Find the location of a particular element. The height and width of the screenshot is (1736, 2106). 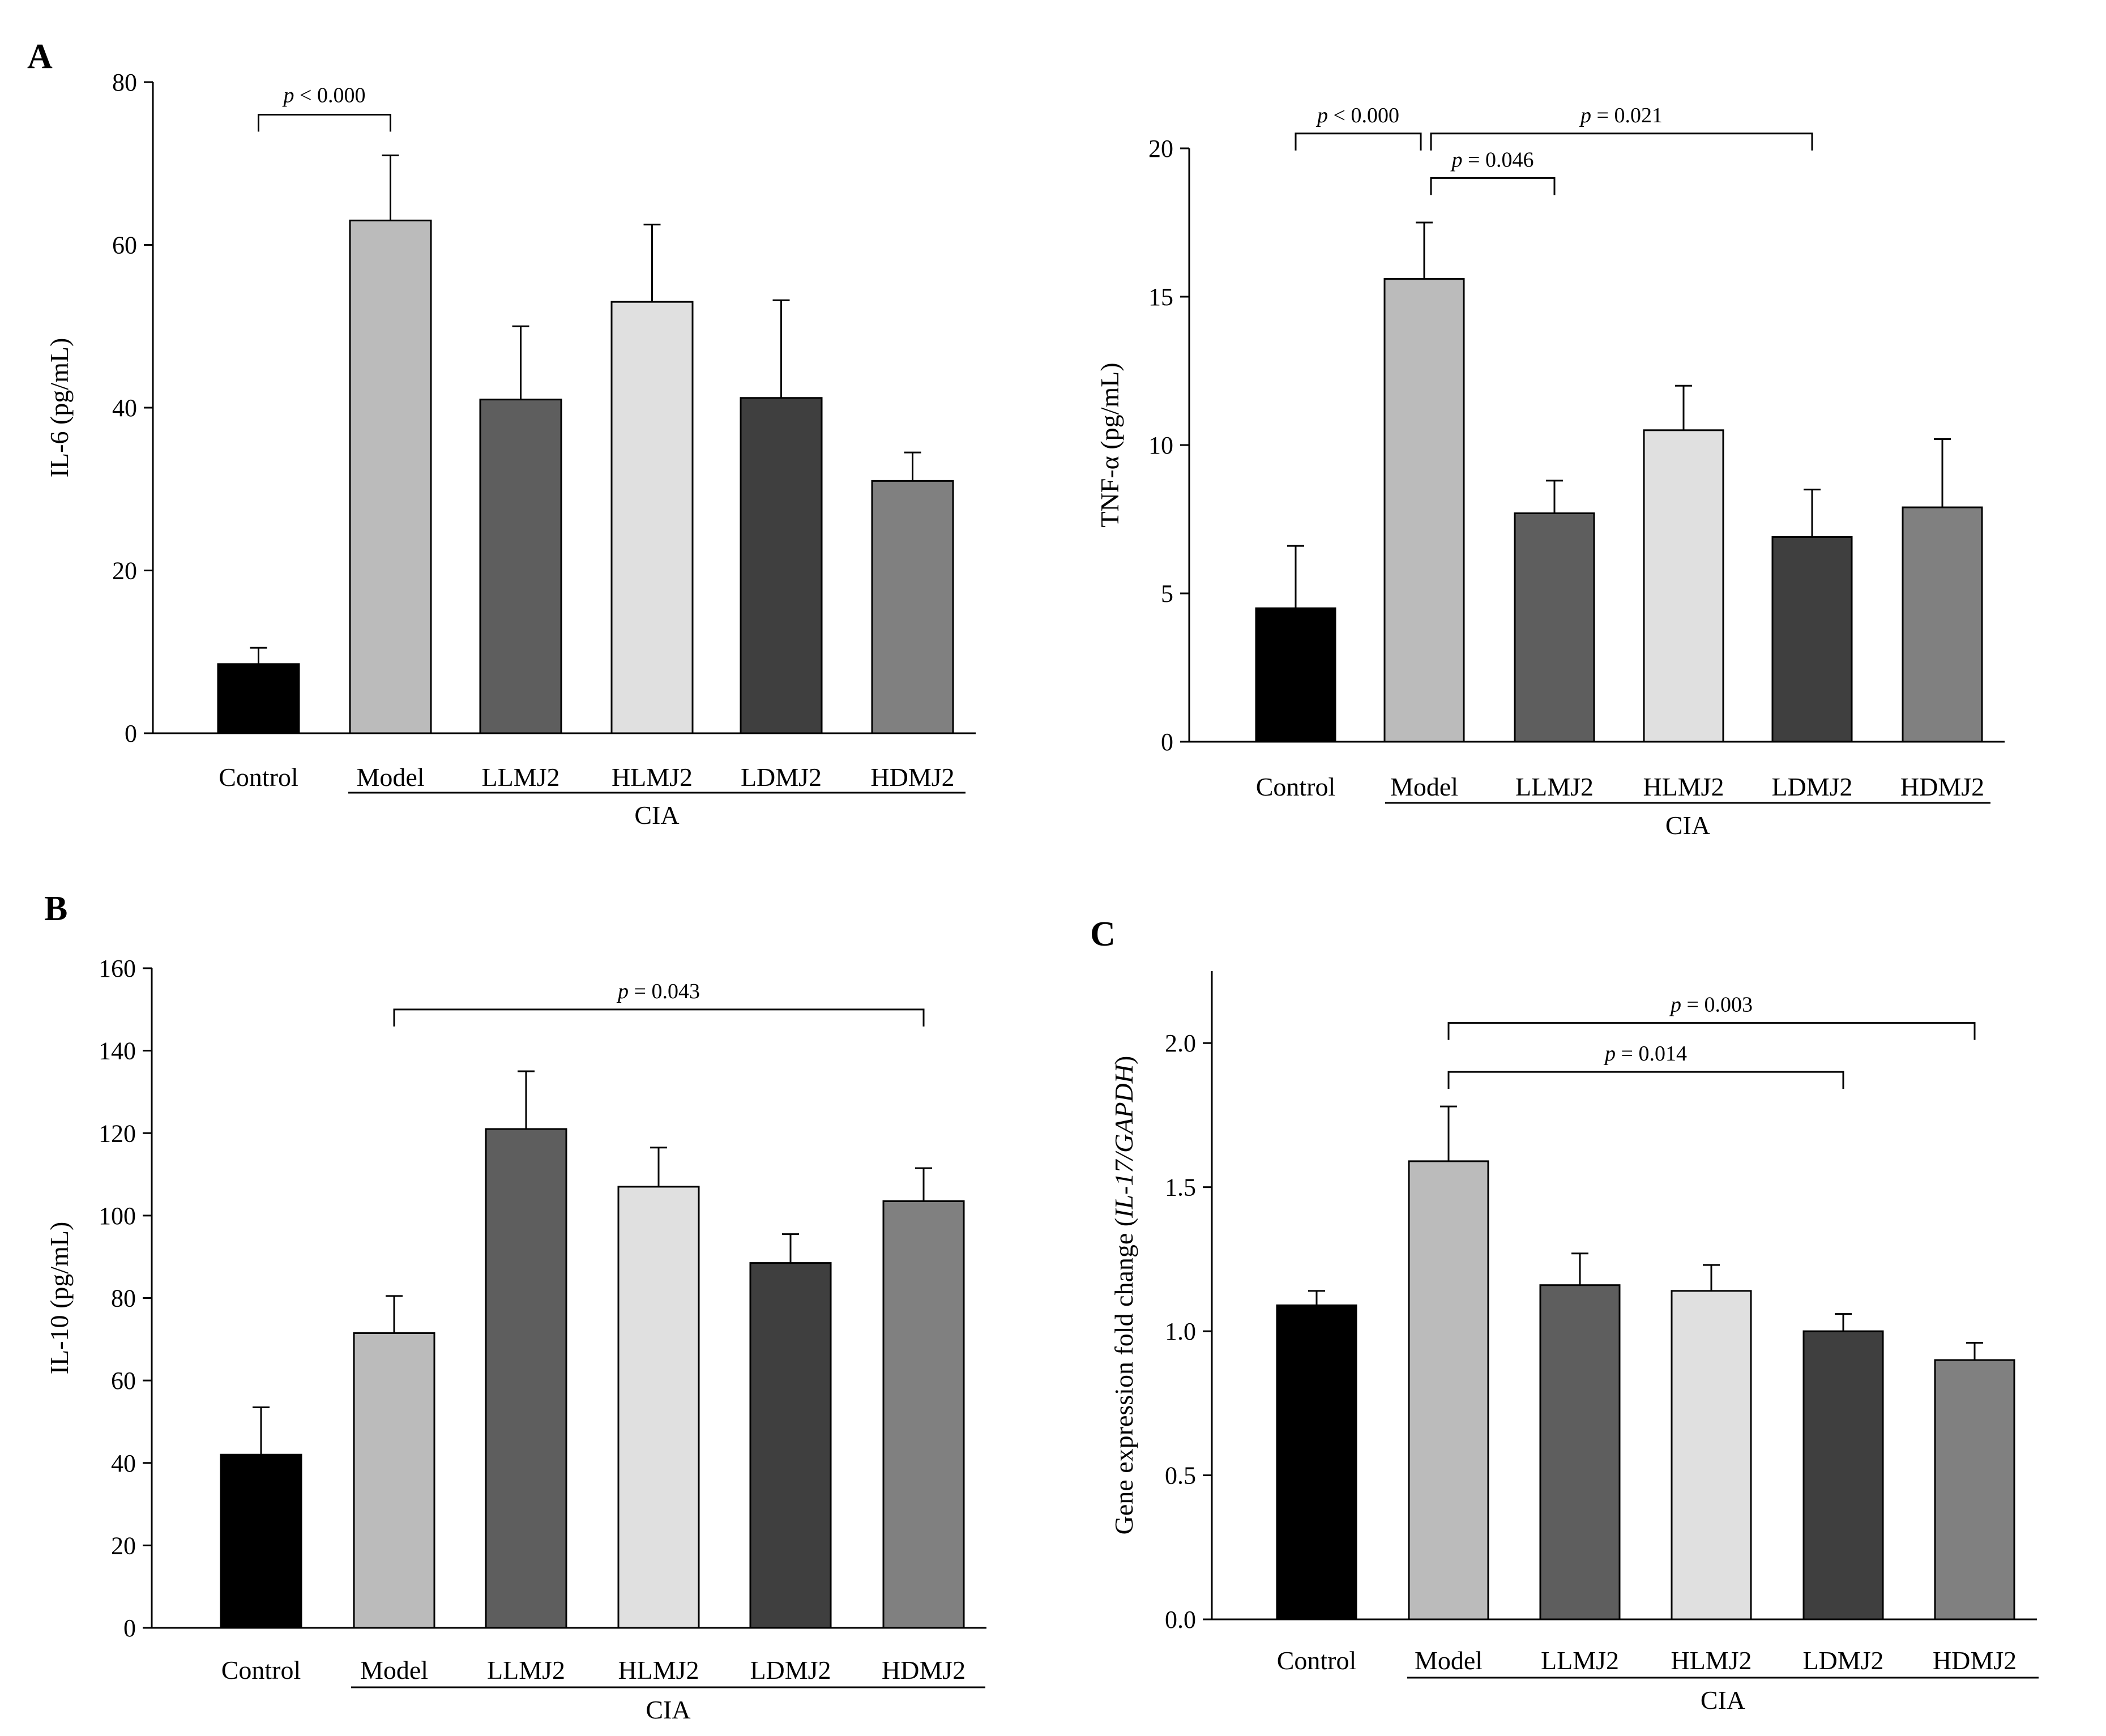

y-tick-label: 1.5 is located at coordinates (1180, 1187).